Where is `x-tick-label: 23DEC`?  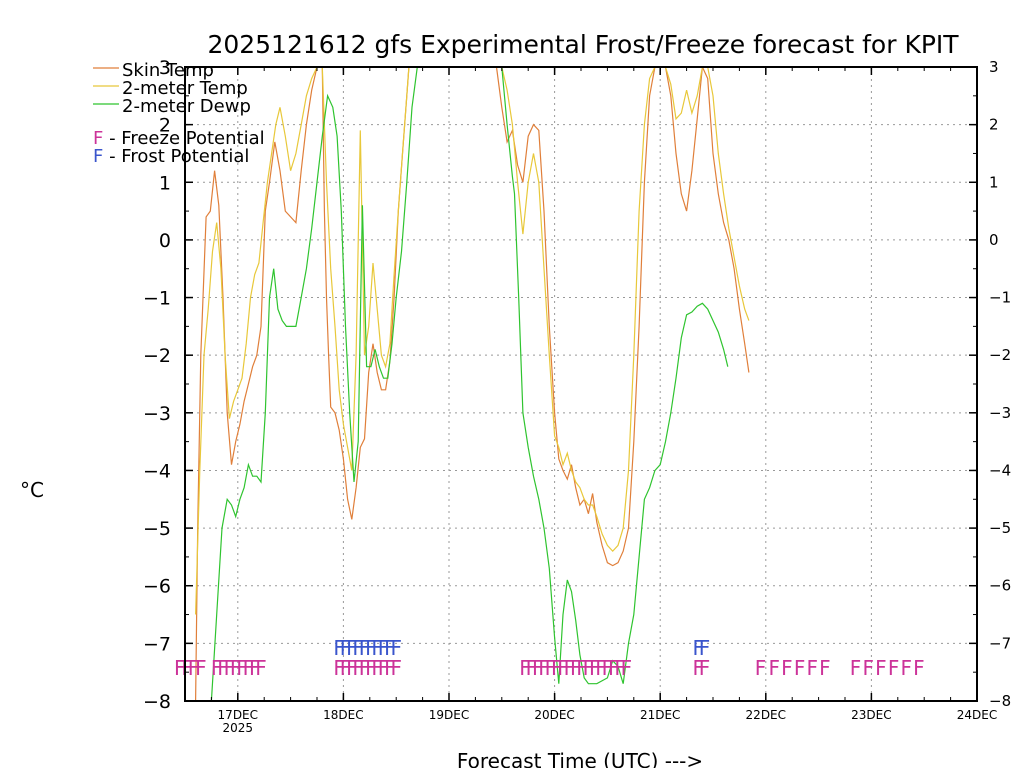
x-tick-label: 23DEC is located at coordinates (871, 715).